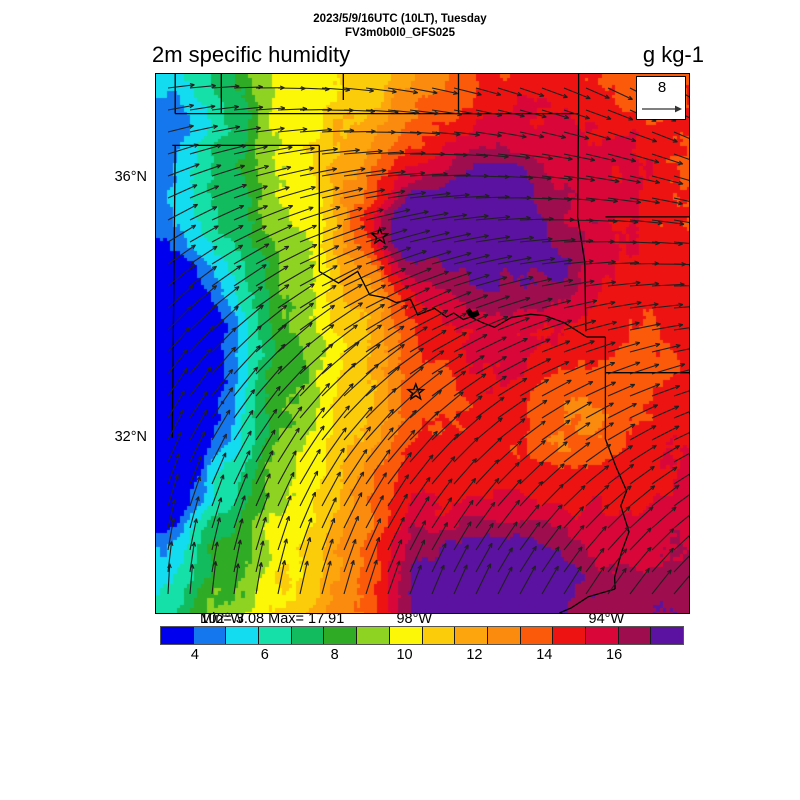  Describe the element at coordinates (416, 391) in the screenshot. I see `station-star-south` at that location.